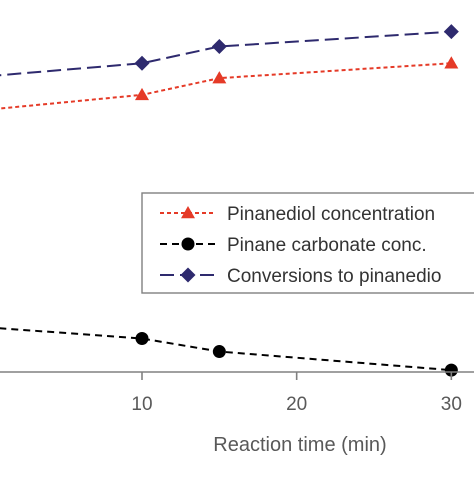  What do you see at coordinates (296, 404) in the screenshot?
I see `x-tick-label: 20` at bounding box center [296, 404].